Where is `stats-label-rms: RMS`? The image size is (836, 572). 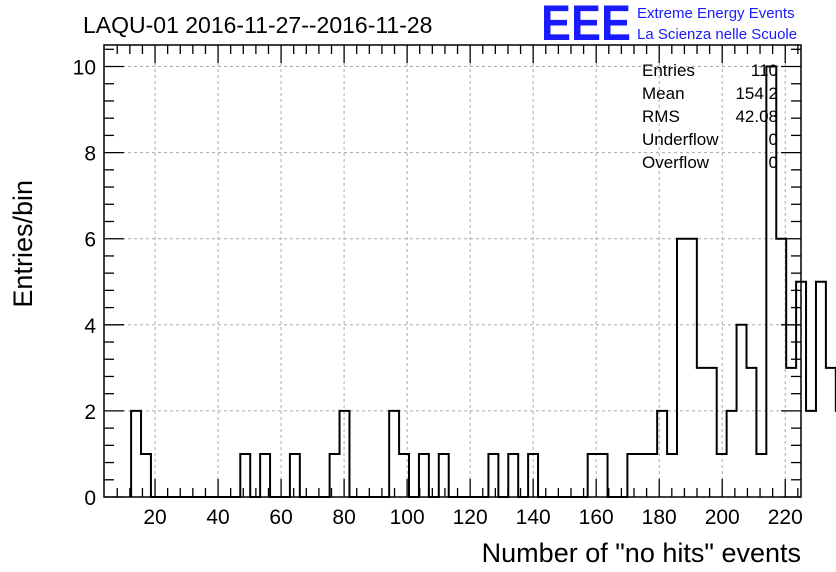
stats-label-rms: RMS is located at coordinates (661, 116).